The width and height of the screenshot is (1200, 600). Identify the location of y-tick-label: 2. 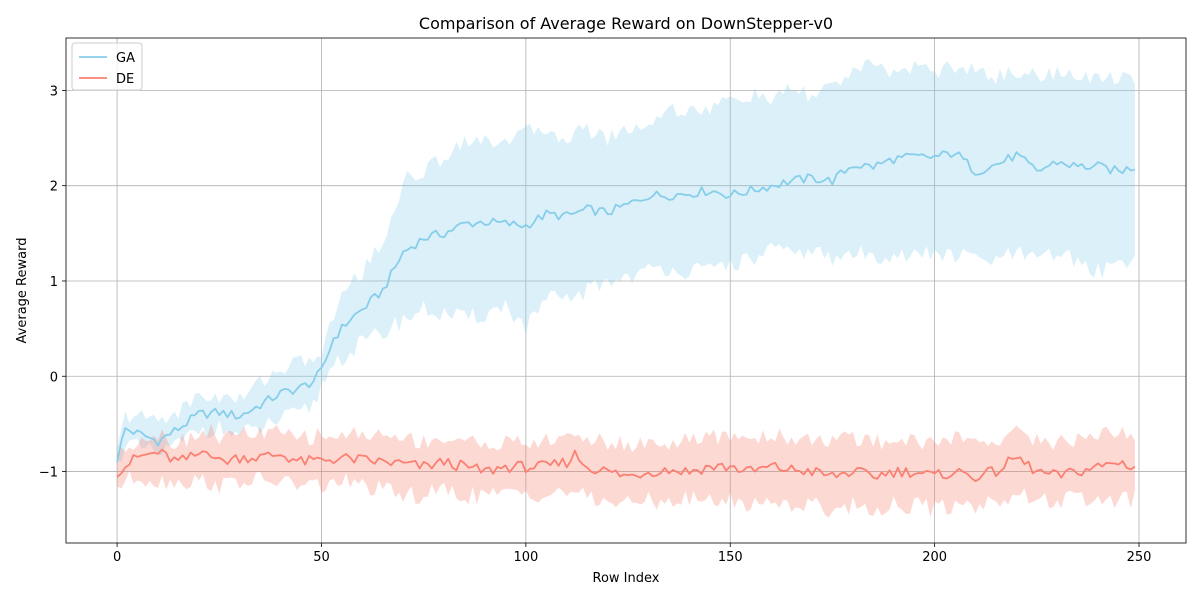
(54, 187).